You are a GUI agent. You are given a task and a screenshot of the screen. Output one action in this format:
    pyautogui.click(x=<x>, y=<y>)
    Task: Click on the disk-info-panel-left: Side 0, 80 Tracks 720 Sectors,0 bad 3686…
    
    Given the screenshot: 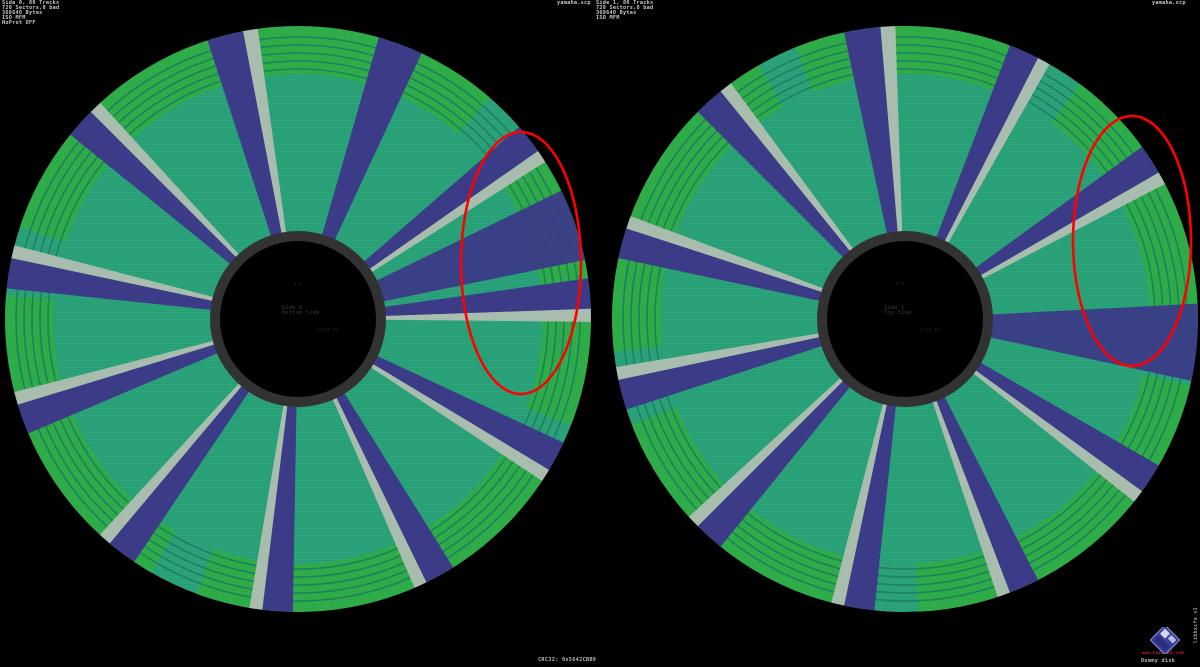 What is the action you would take?
    pyautogui.click(x=31, y=13)
    